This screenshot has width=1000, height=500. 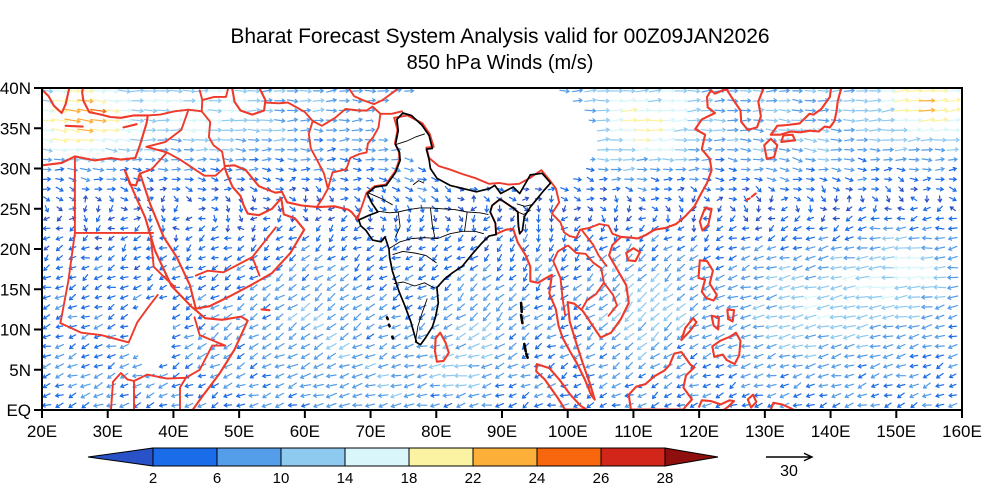 What do you see at coordinates (790, 457) in the screenshot?
I see `reference-arrow-glyph` at bounding box center [790, 457].